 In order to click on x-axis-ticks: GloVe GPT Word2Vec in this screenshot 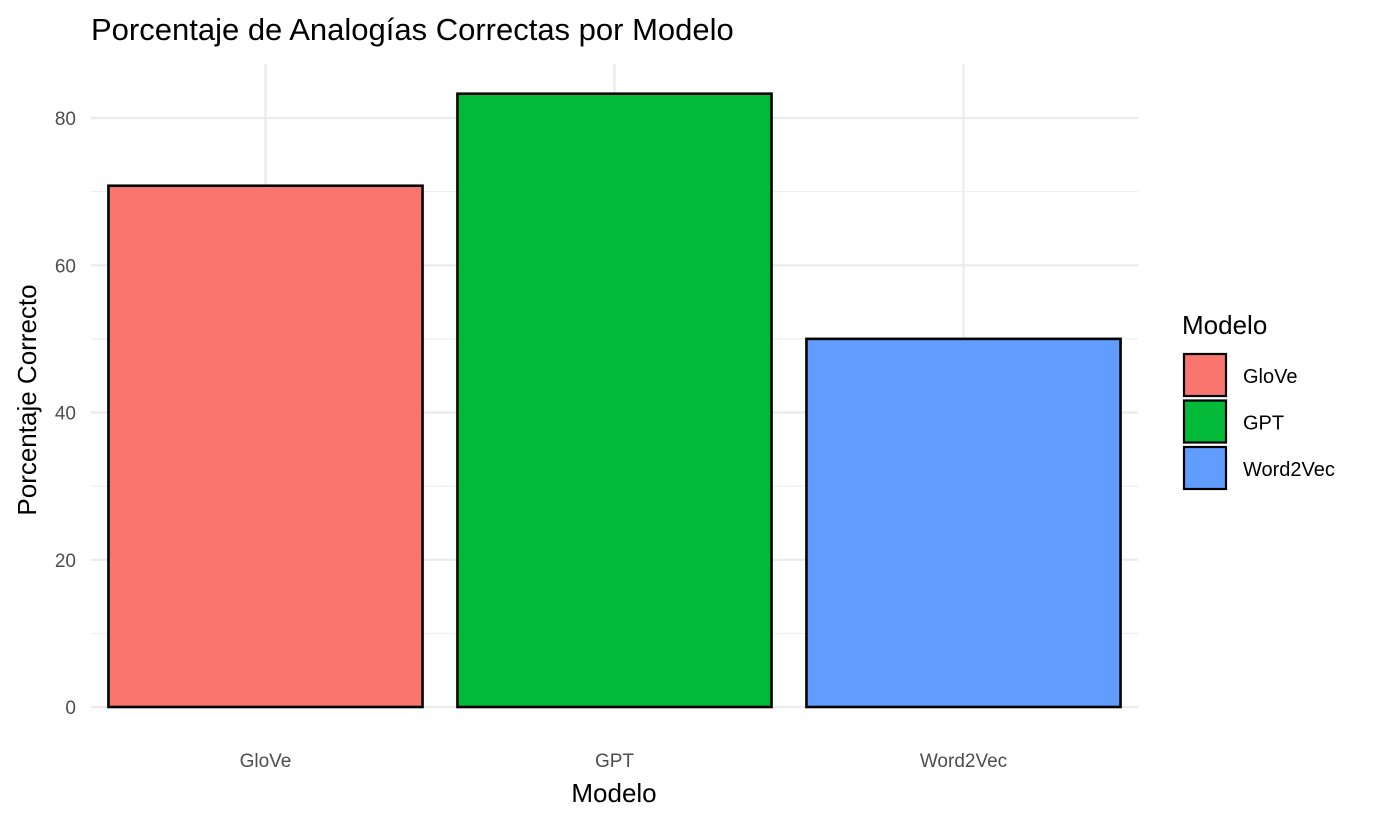, I will do `click(624, 761)`.